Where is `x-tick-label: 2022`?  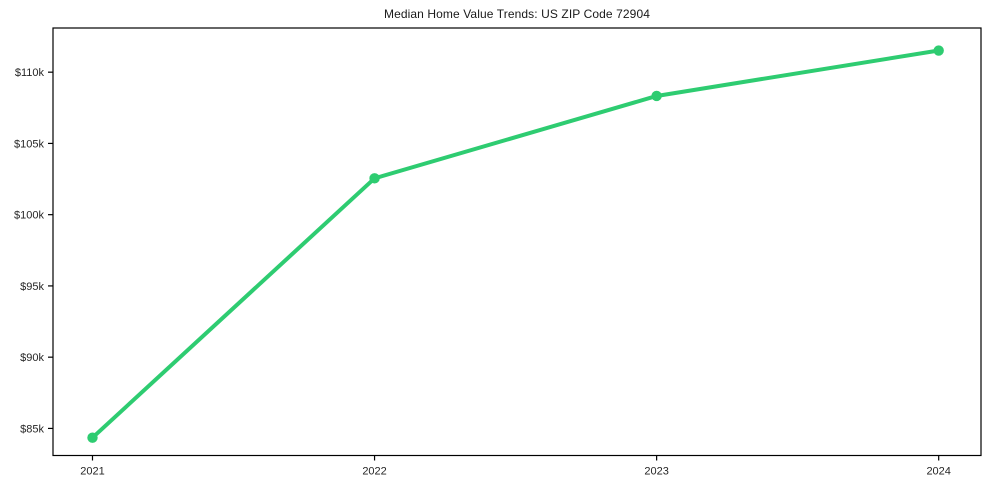
x-tick-label: 2022 is located at coordinates (374, 472).